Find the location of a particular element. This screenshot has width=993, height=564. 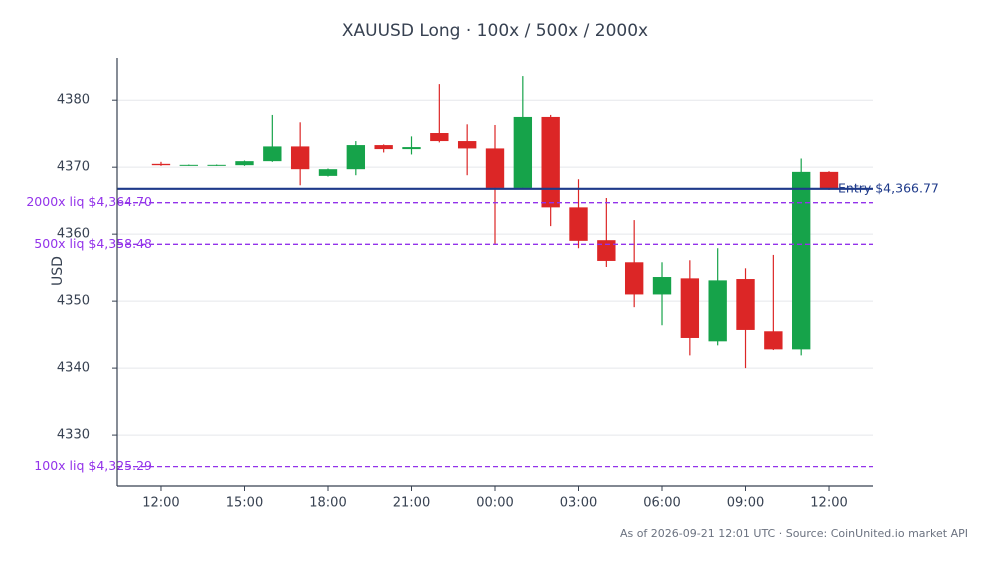

x-tick-label: 15:00 is located at coordinates (244, 503).